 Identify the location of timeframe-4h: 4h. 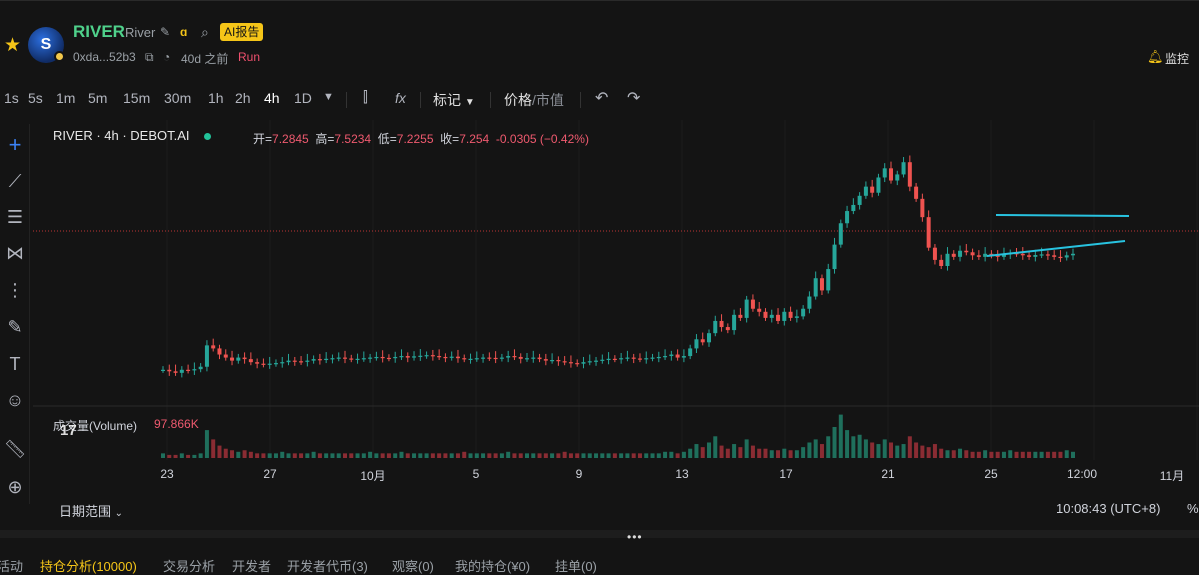
(272, 98).